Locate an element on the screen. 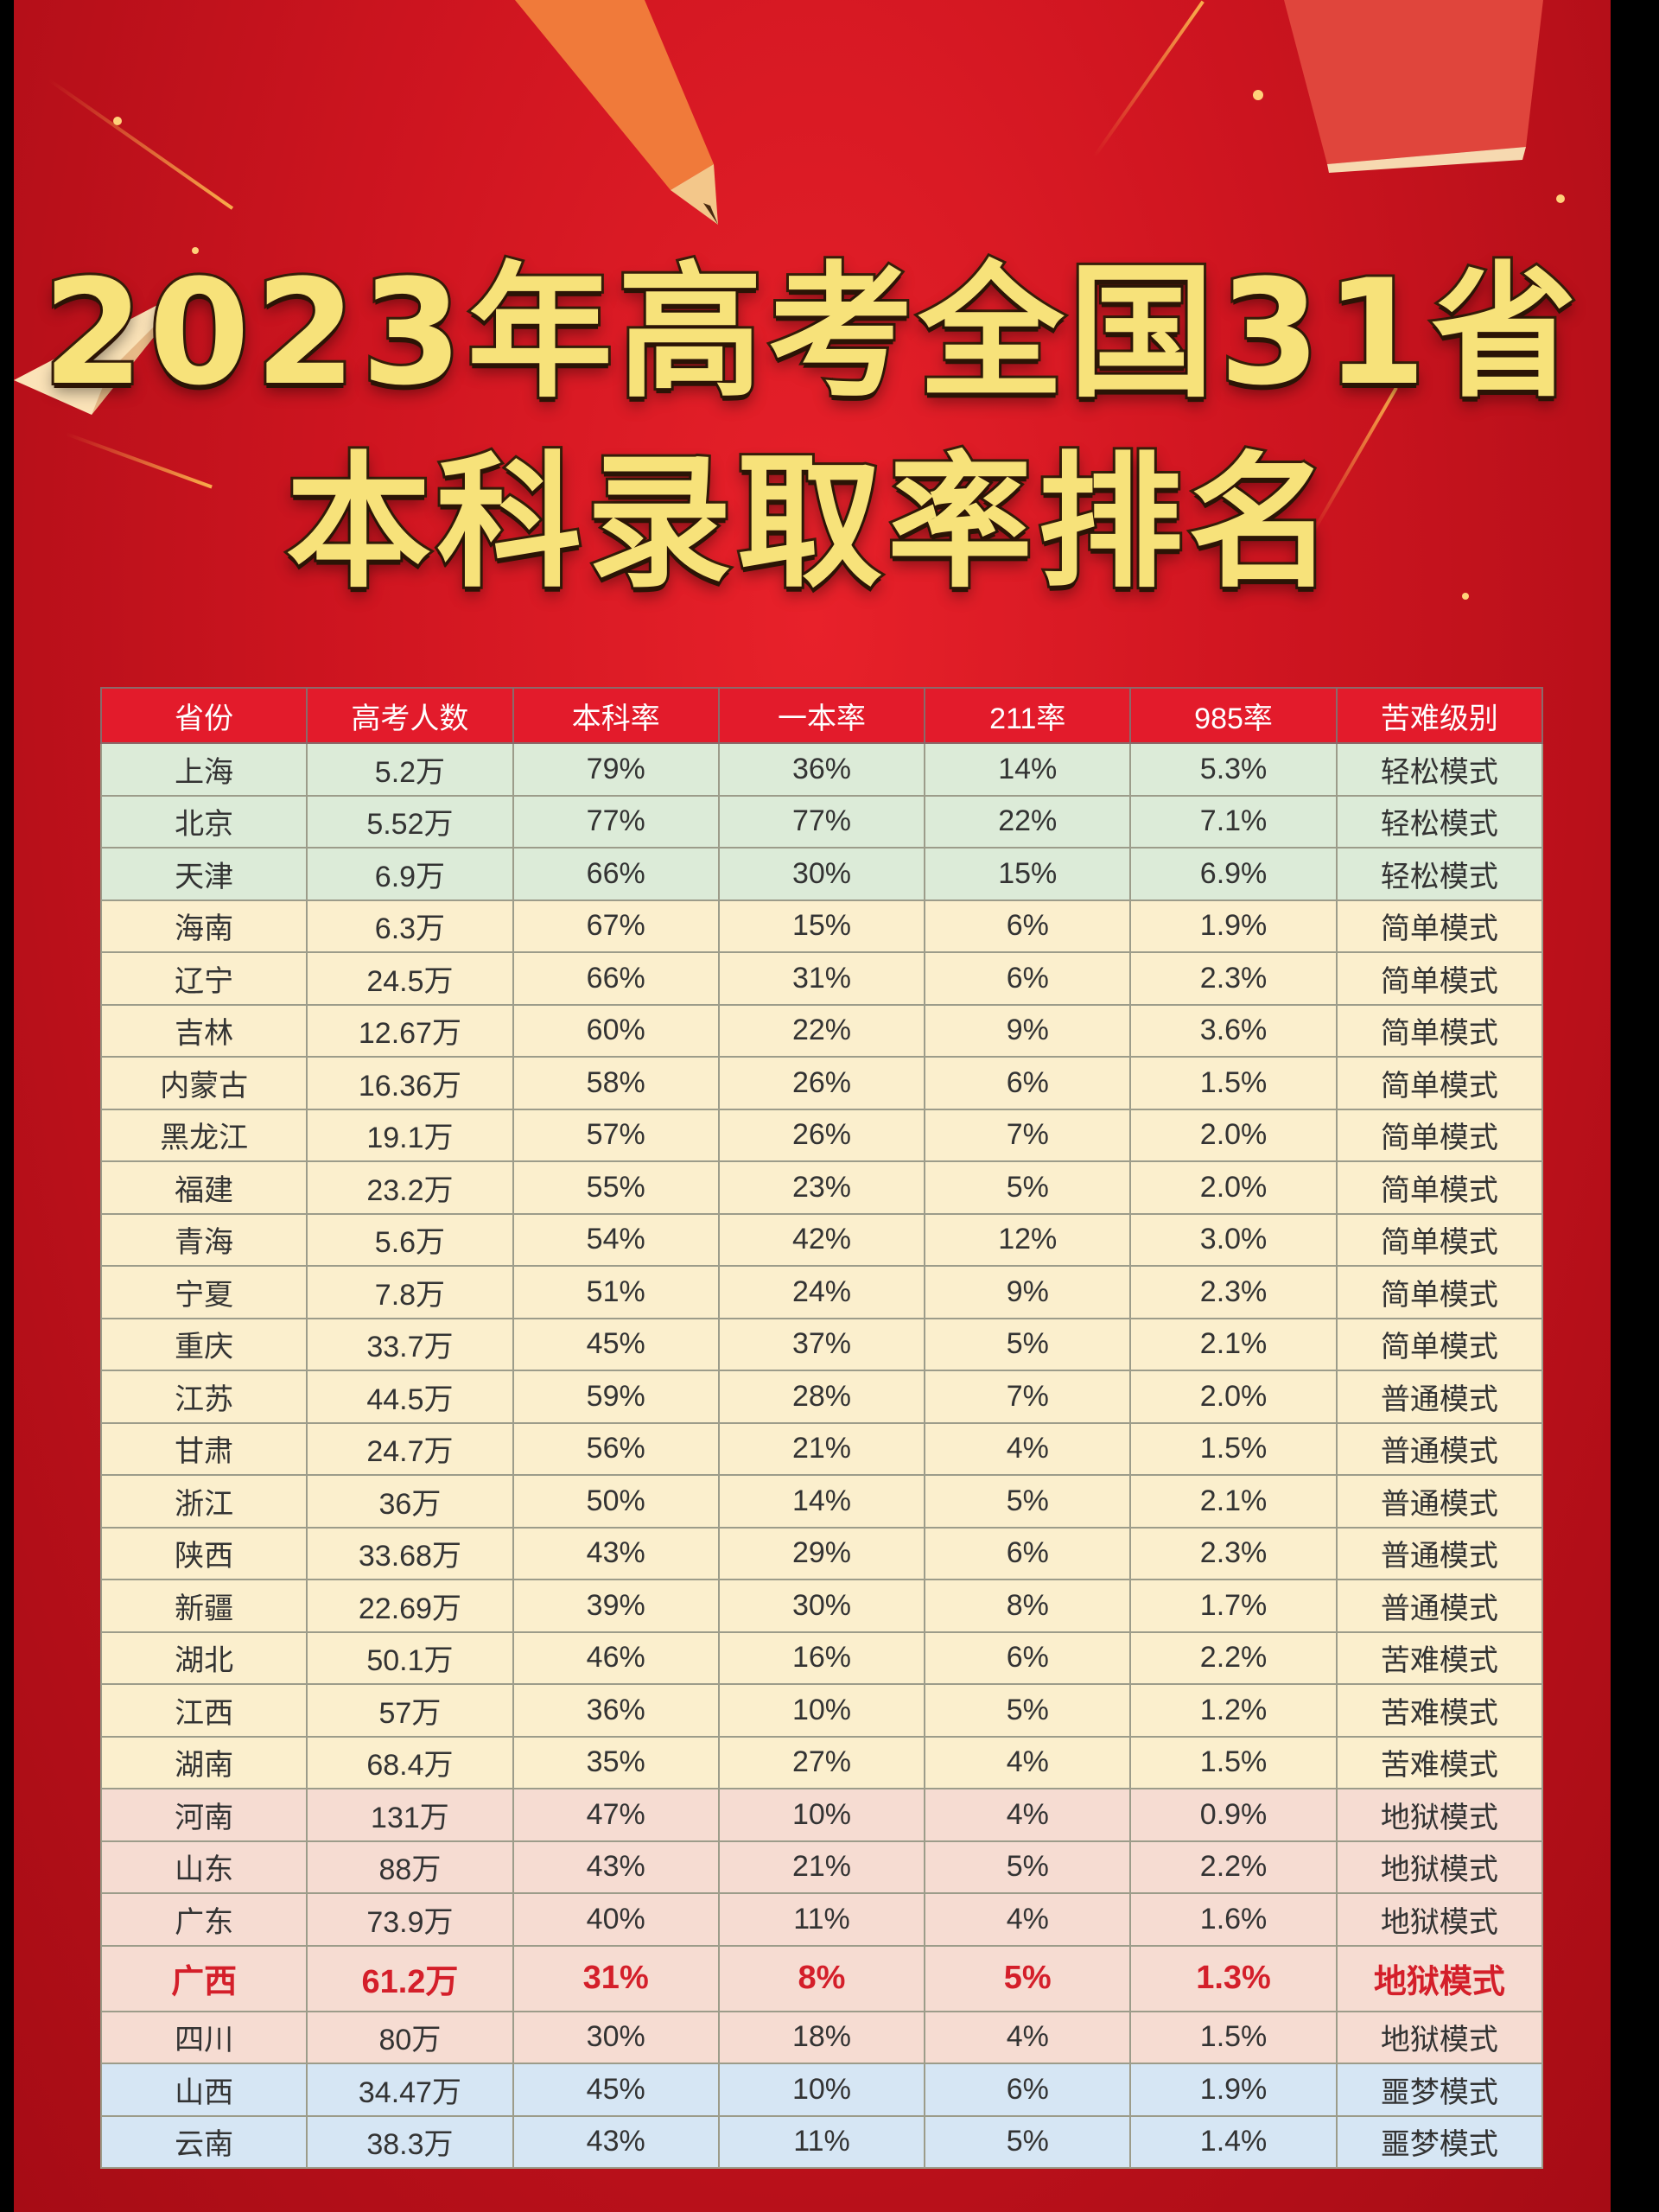  table-cell: 北京 is located at coordinates (203, 821).